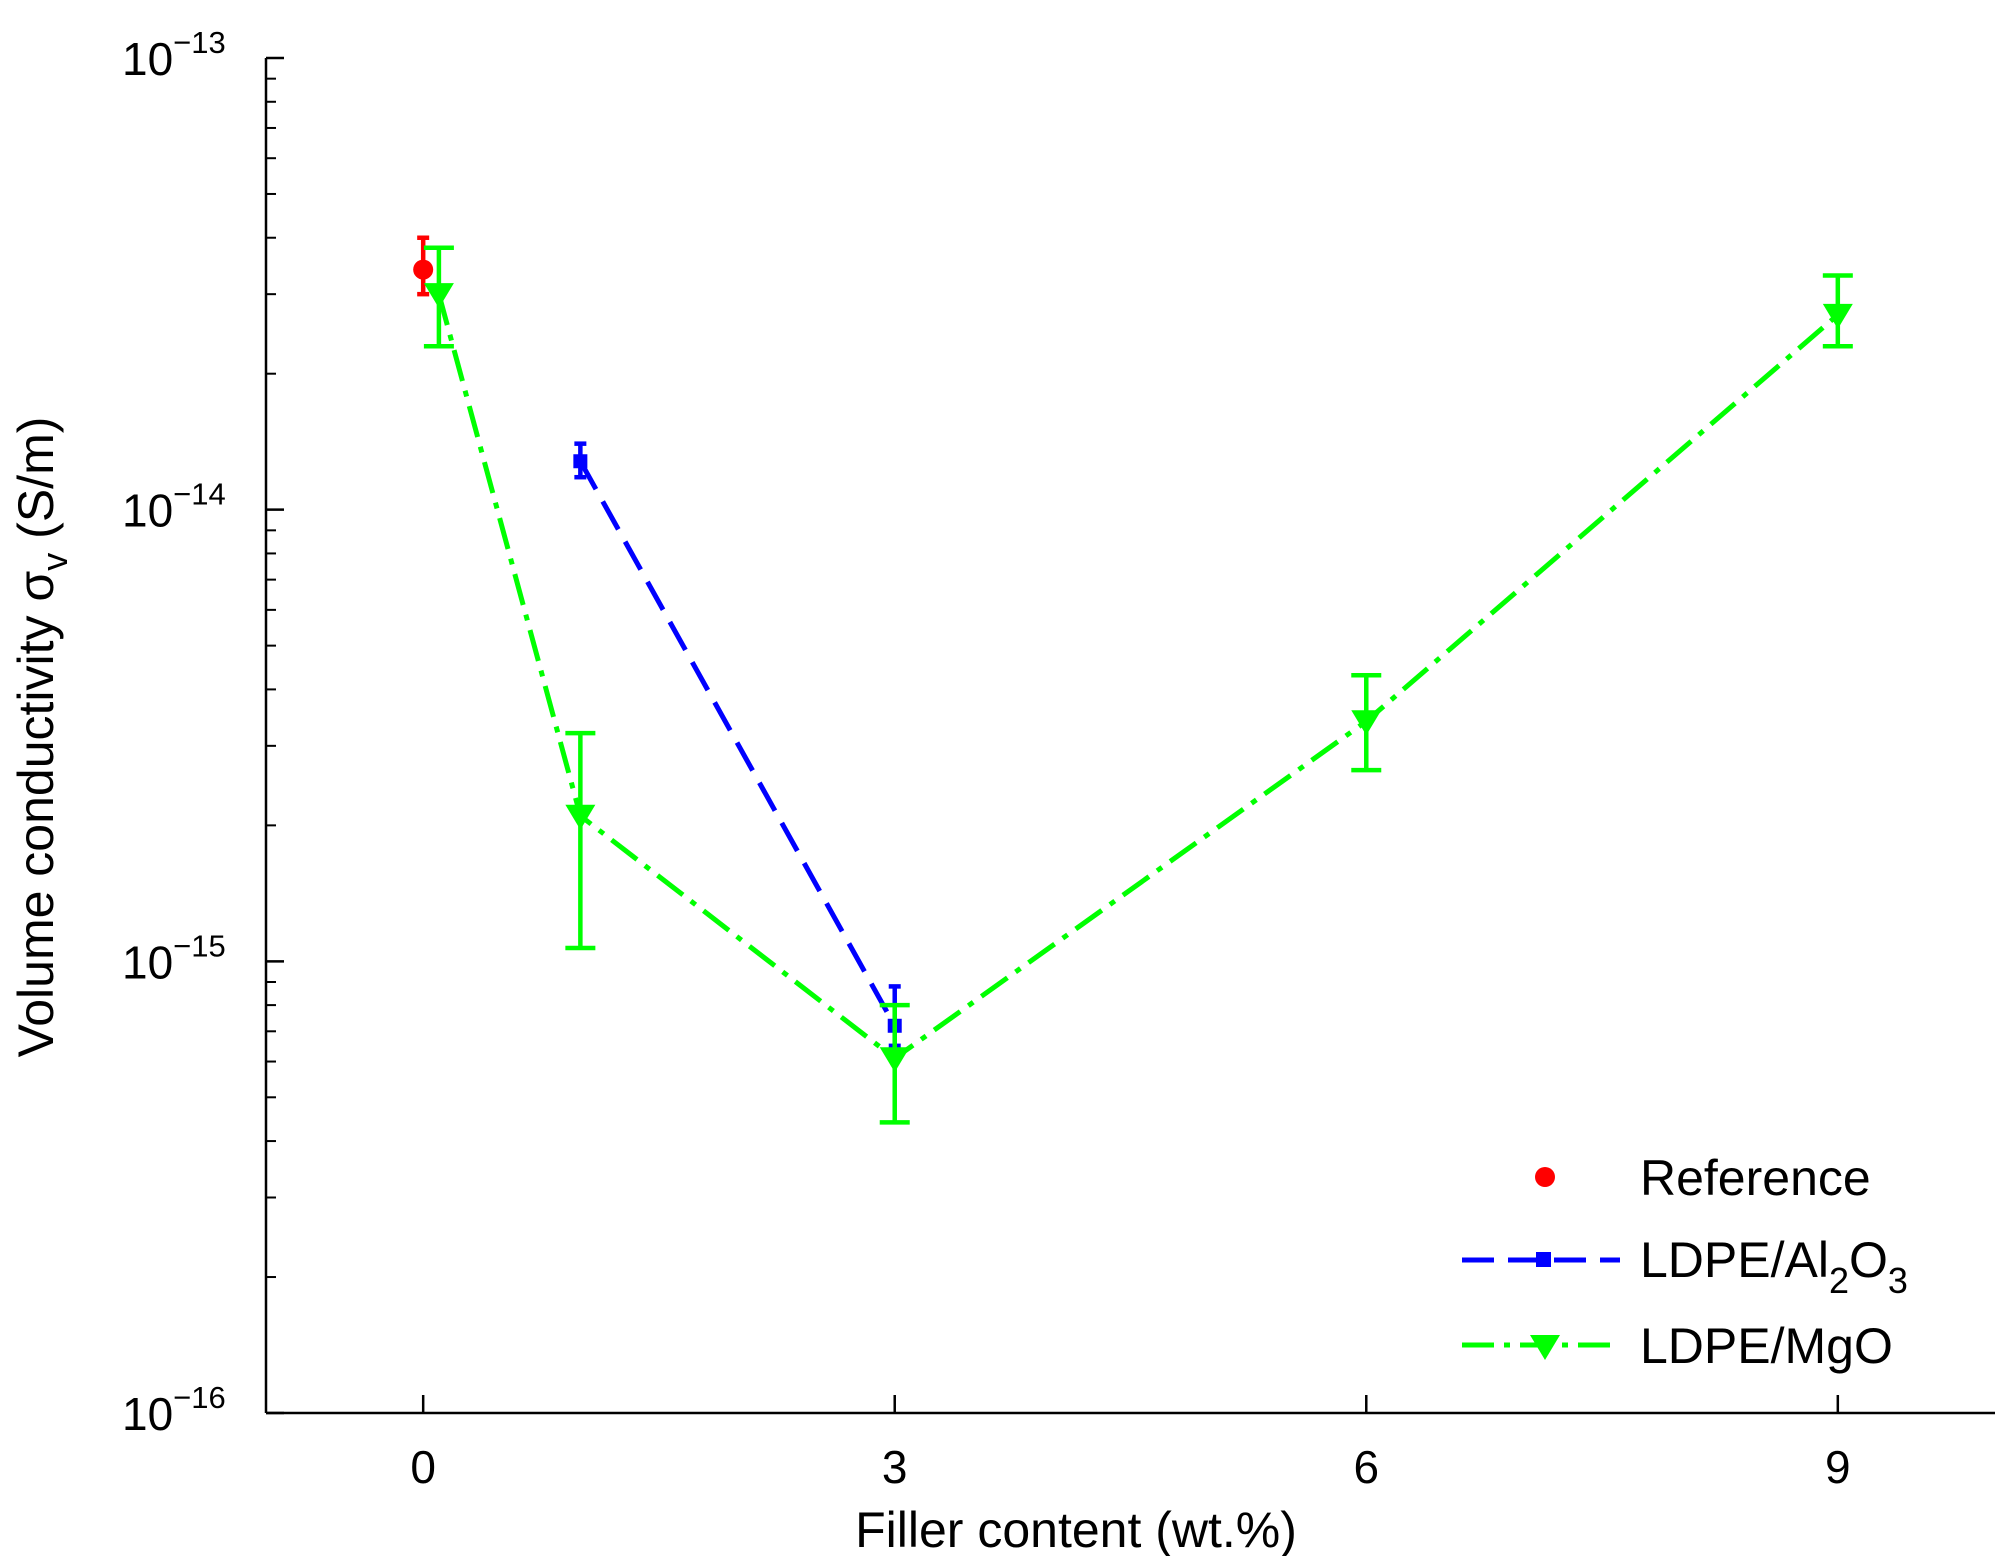  Describe the element at coordinates (1839, 1280) in the screenshot. I see `legend-label-ldpe-al2o3-sub1: 2` at that location.